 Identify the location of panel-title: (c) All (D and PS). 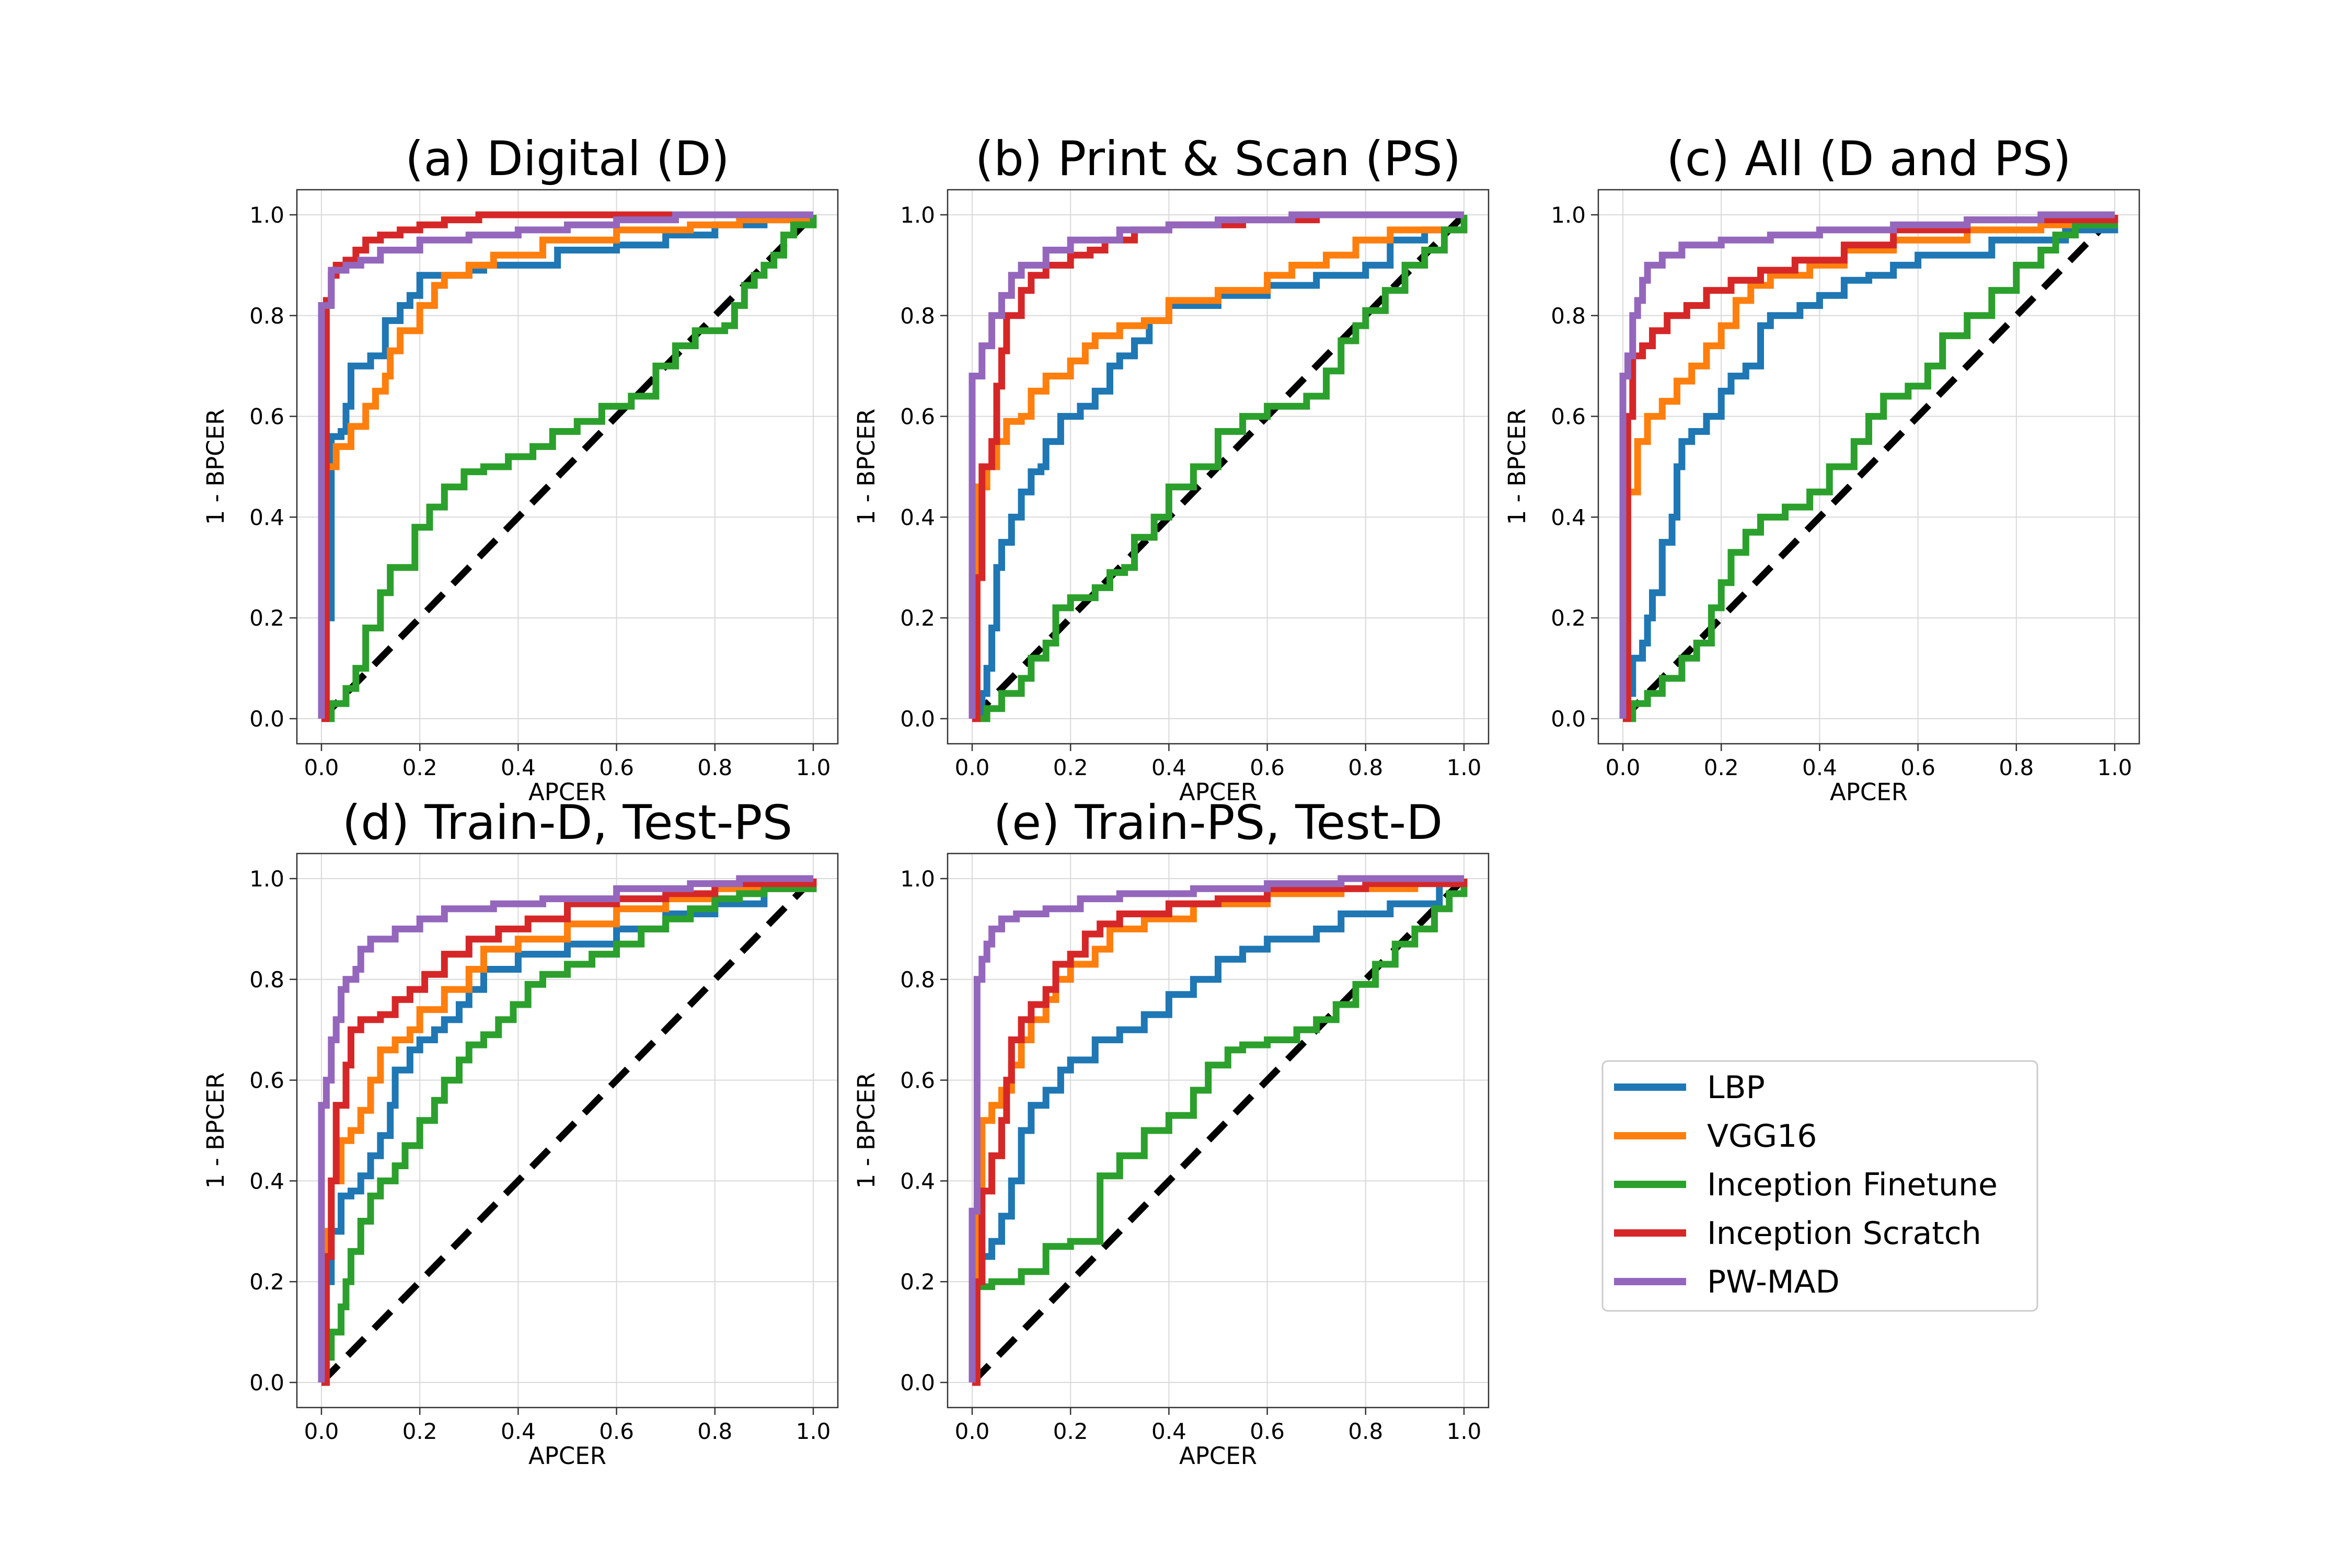
(1868, 159).